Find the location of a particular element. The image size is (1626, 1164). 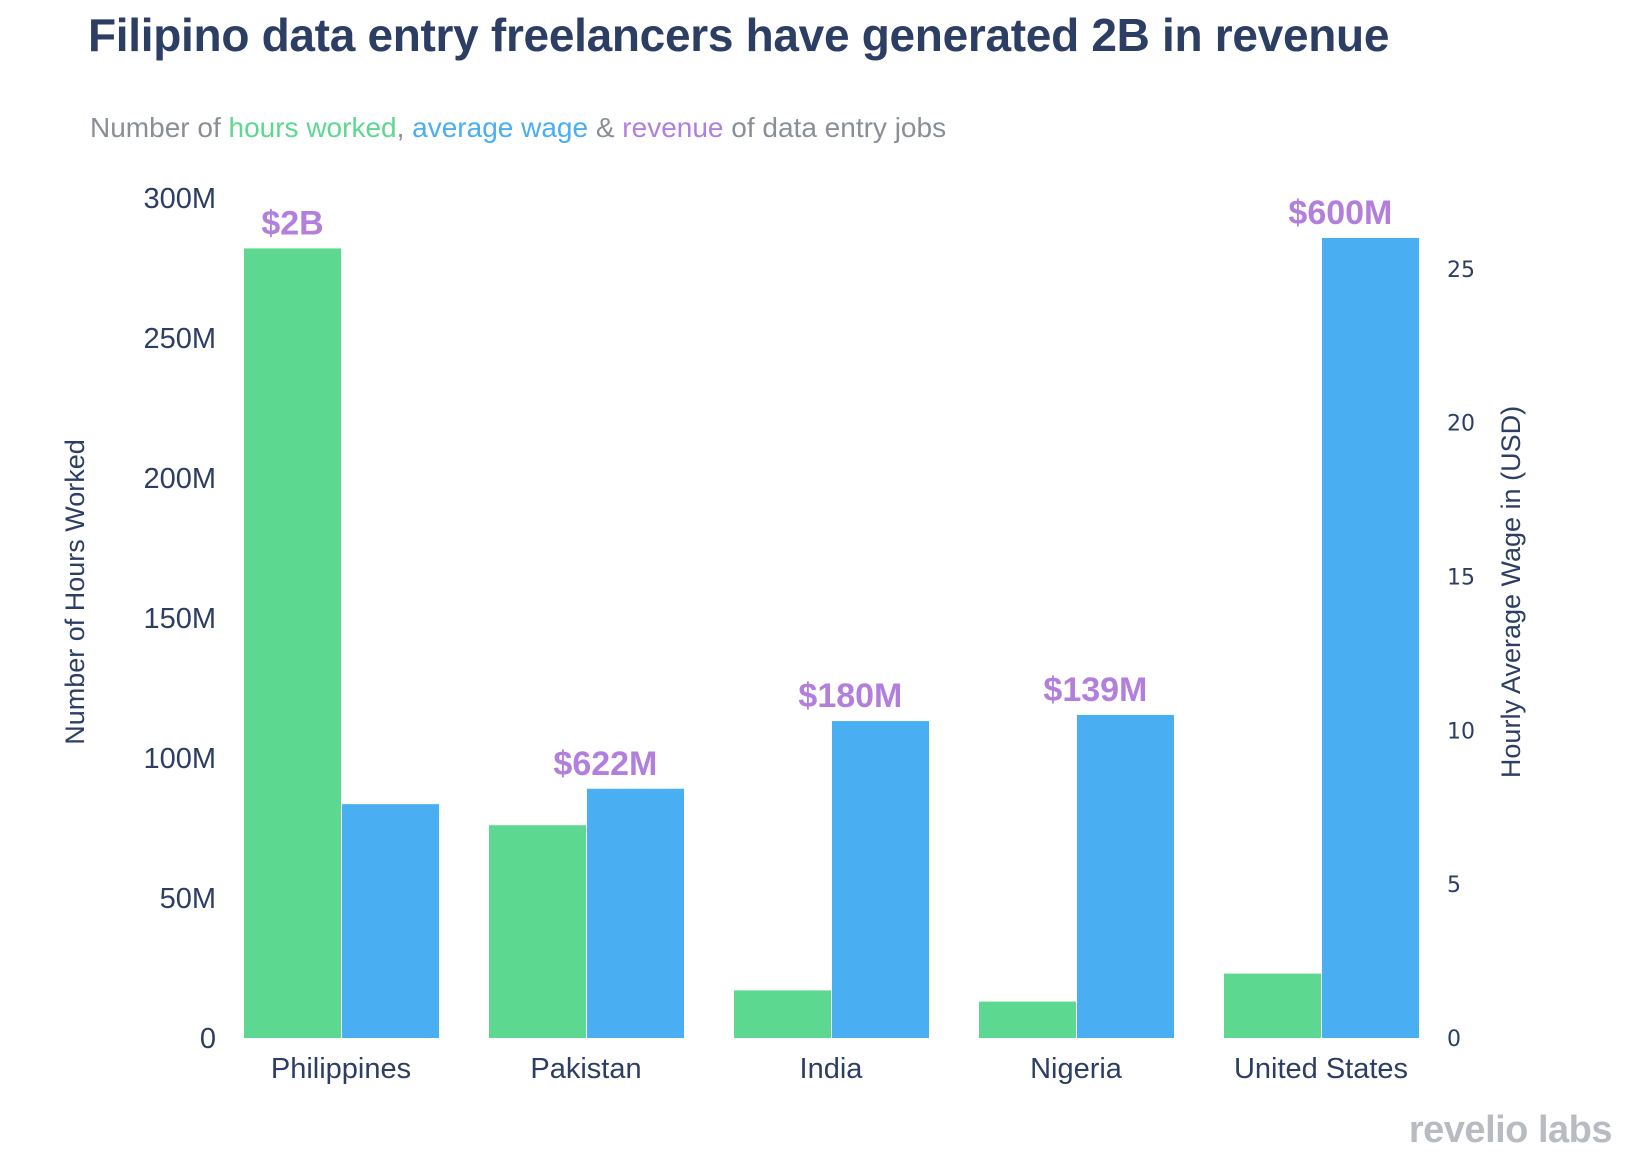

bar-wage-pakistan is located at coordinates (635, 913).